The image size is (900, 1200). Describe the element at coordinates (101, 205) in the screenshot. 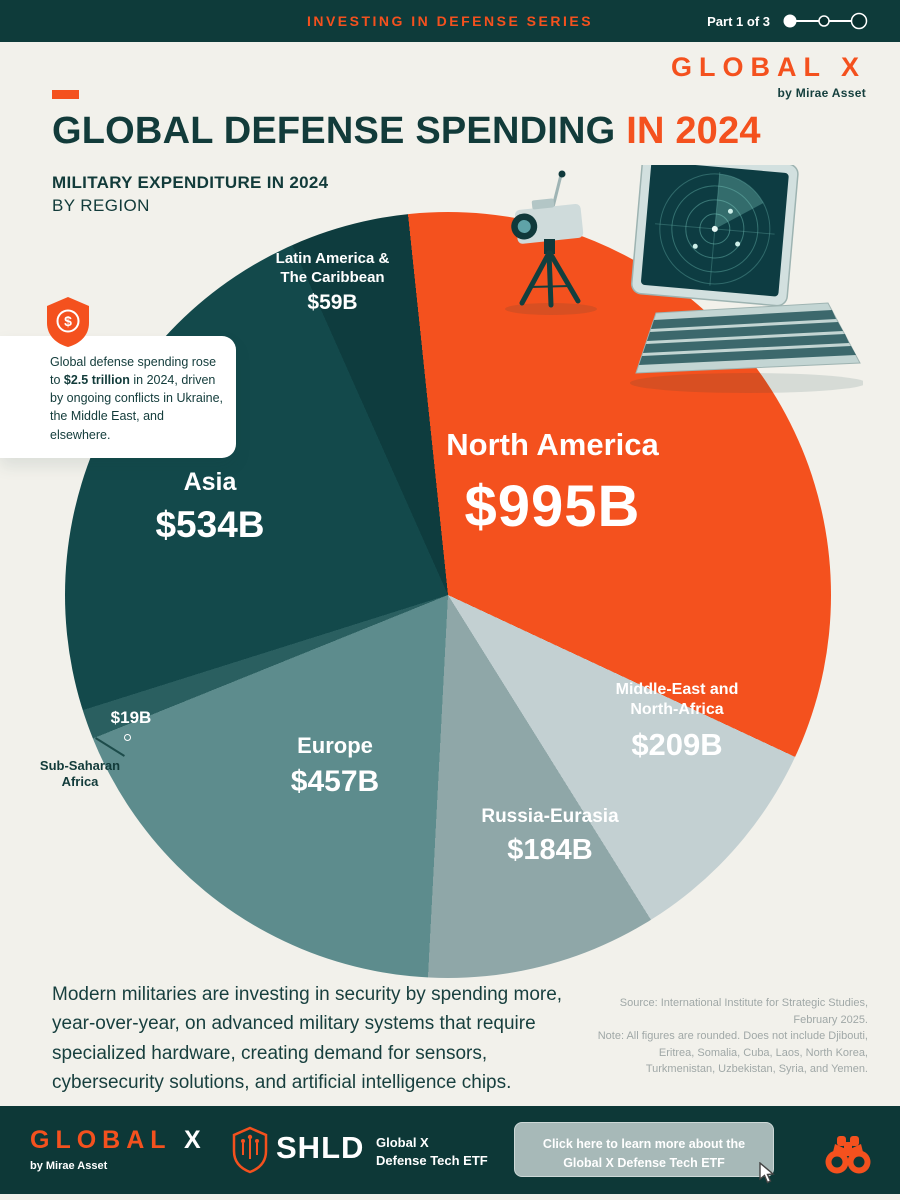

I see `chart-subtitle-line2: BY REGION` at that location.